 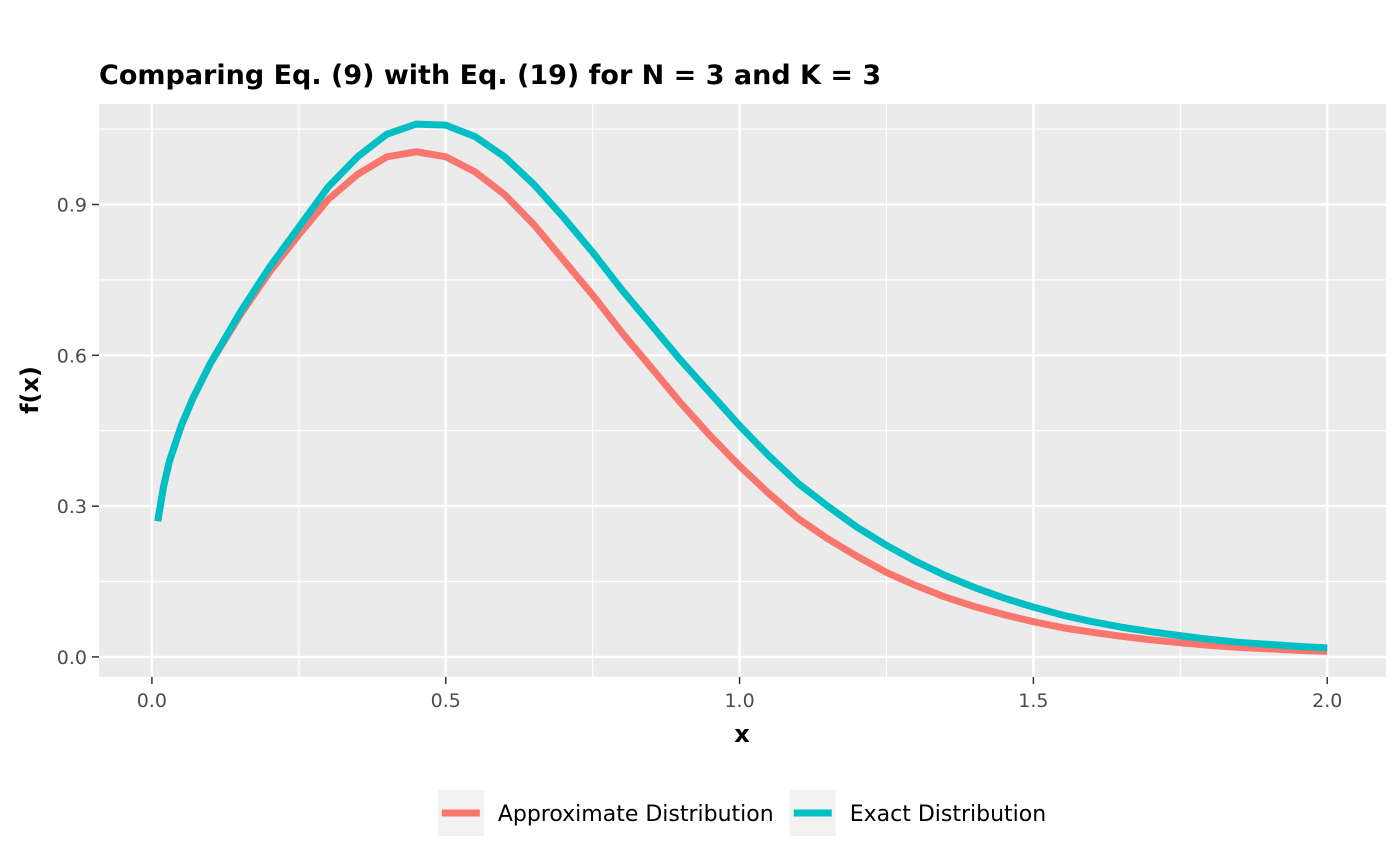 What do you see at coordinates (72, 206) in the screenshot?
I see `y-tick-label: 0.9` at bounding box center [72, 206].